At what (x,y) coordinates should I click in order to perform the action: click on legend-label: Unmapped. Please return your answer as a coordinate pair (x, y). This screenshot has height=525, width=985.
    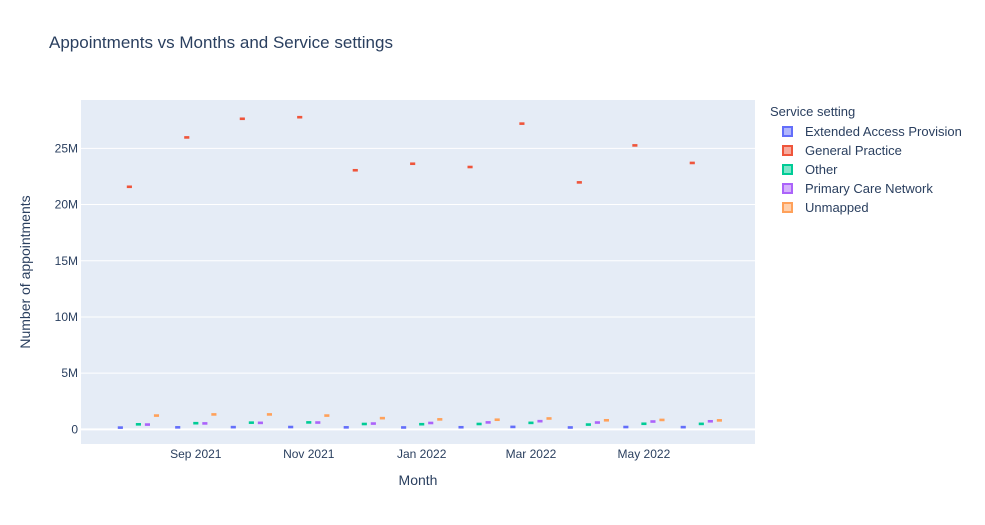
    Looking at the image, I should click on (837, 207).